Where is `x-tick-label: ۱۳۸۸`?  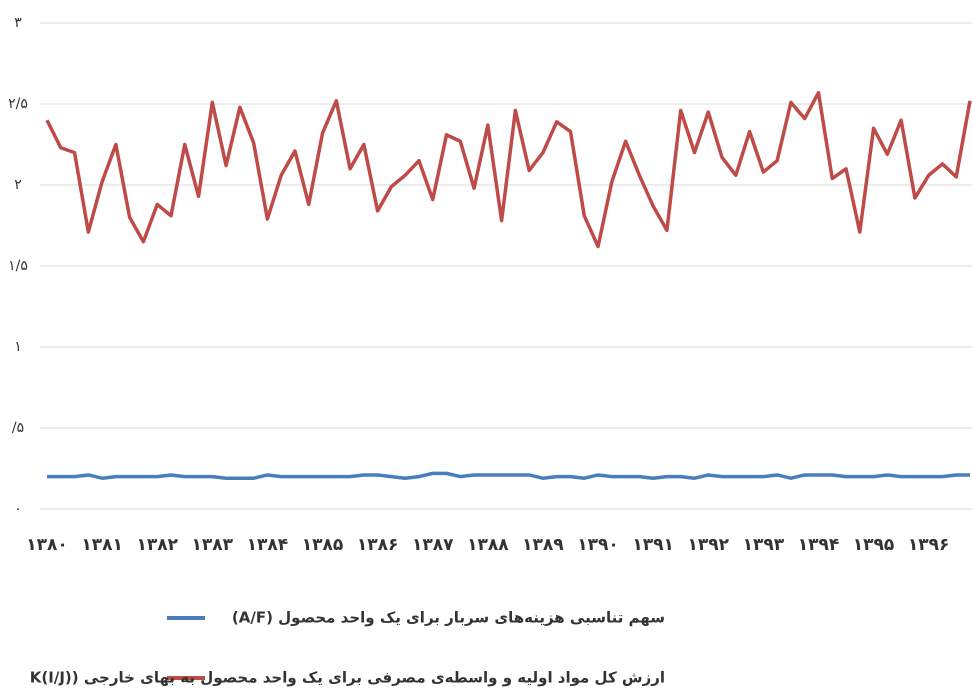 x-tick-label: ۱۳۸۸ is located at coordinates (488, 545).